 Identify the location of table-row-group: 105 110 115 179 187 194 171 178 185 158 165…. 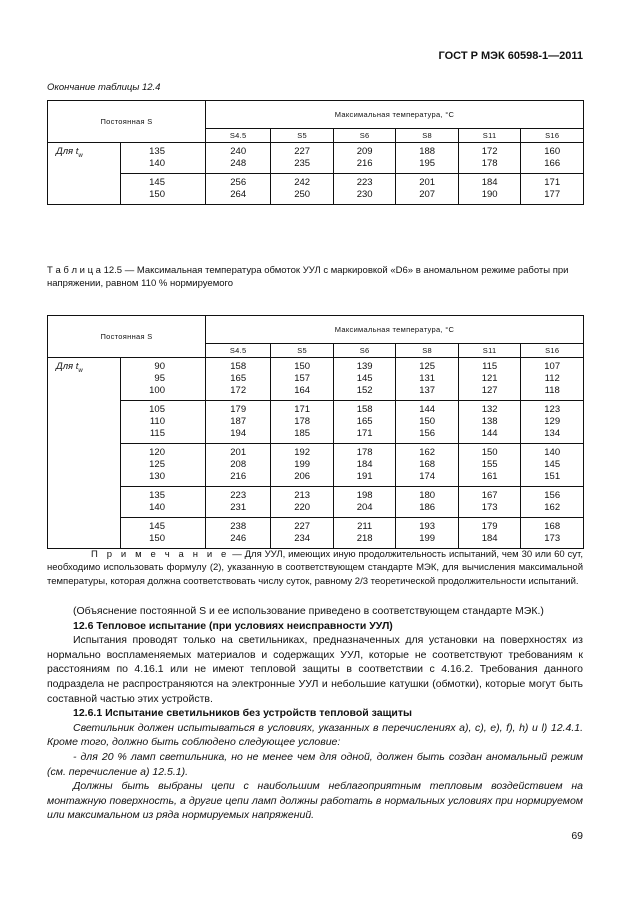
(316, 422).